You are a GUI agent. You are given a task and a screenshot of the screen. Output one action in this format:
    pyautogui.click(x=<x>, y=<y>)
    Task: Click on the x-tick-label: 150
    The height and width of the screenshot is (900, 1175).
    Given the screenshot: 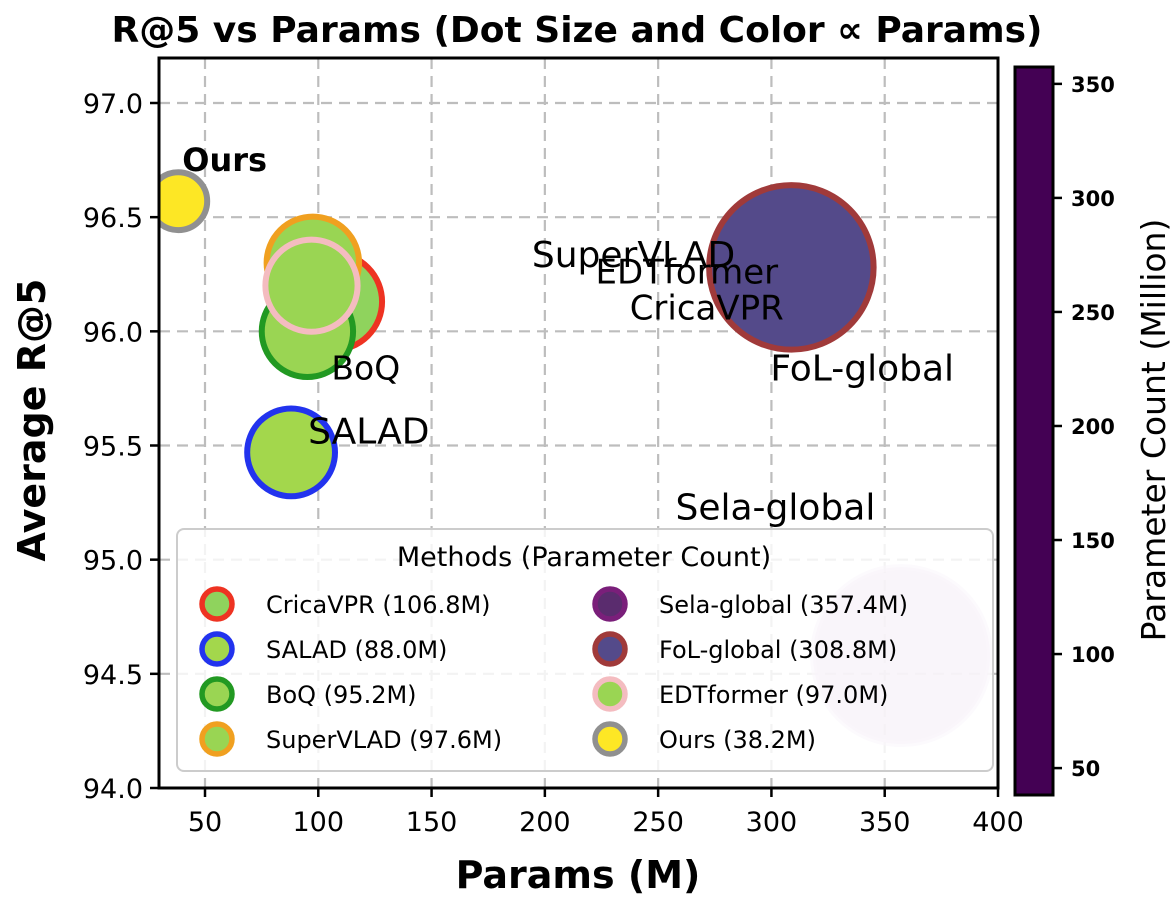 What is the action you would take?
    pyautogui.click(x=432, y=822)
    